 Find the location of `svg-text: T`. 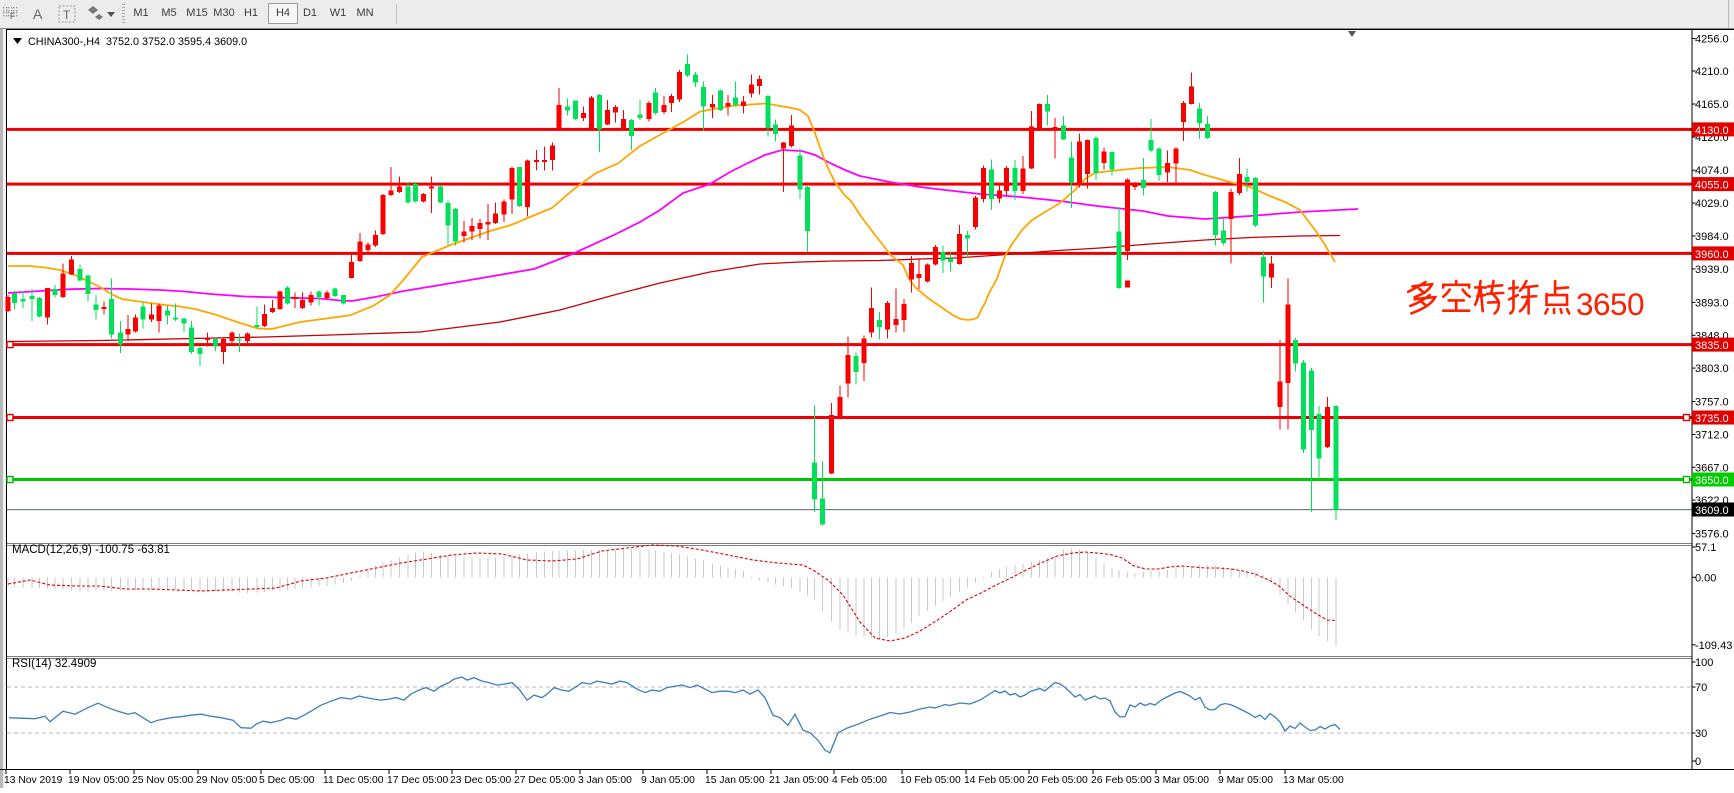

svg-text: T is located at coordinates (67, 15).